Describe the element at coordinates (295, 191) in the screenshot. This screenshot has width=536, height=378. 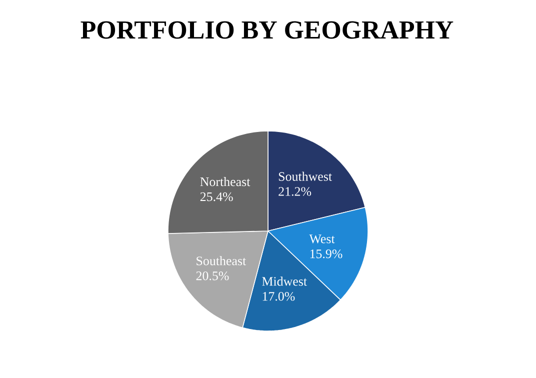
I see `data-label: 21.2%` at that location.